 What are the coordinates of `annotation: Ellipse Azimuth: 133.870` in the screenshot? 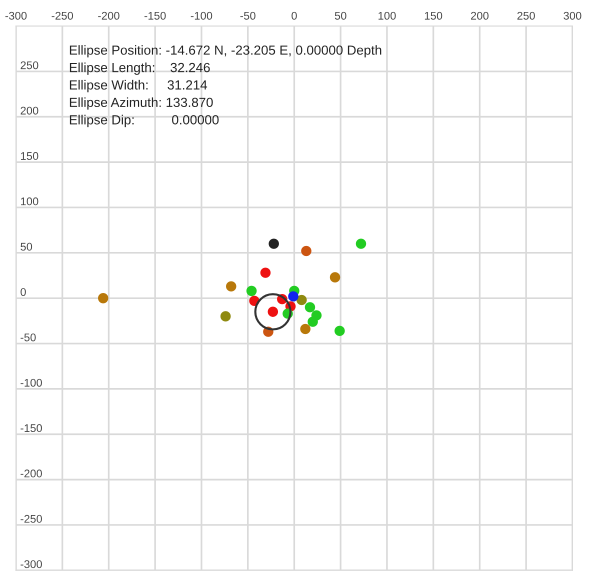 It's located at (141, 103).